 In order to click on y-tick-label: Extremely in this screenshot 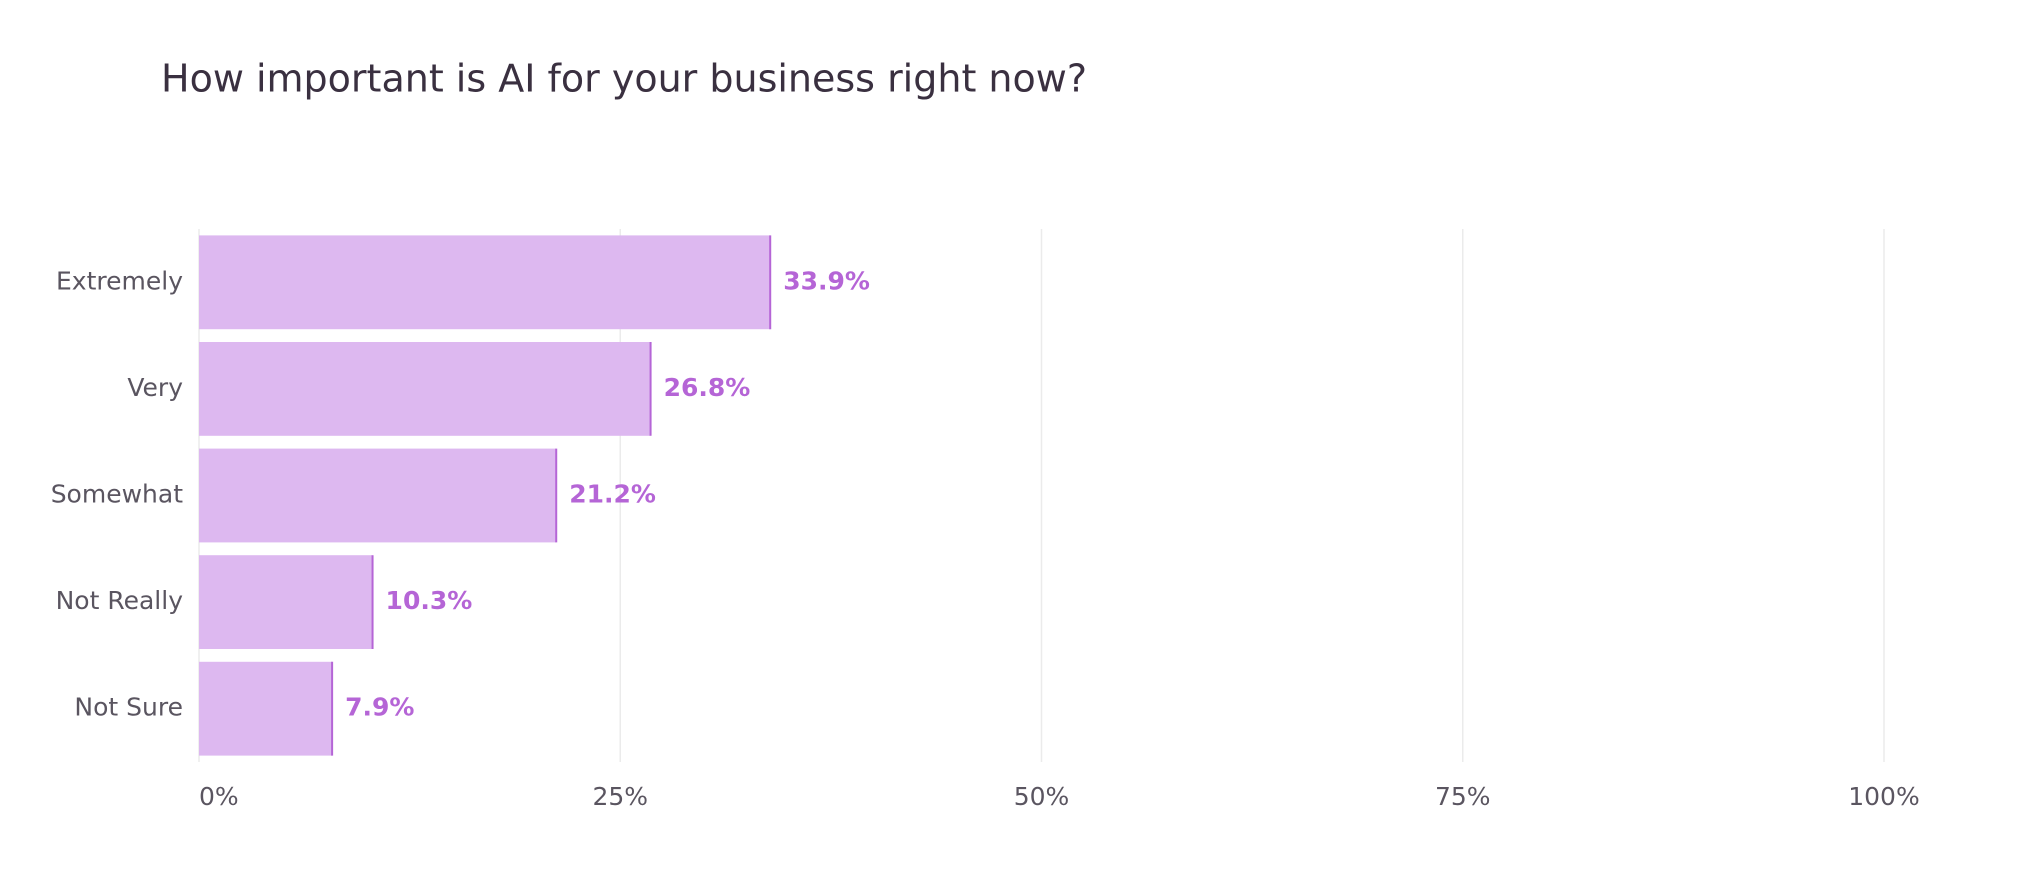, I will do `click(119, 280)`.